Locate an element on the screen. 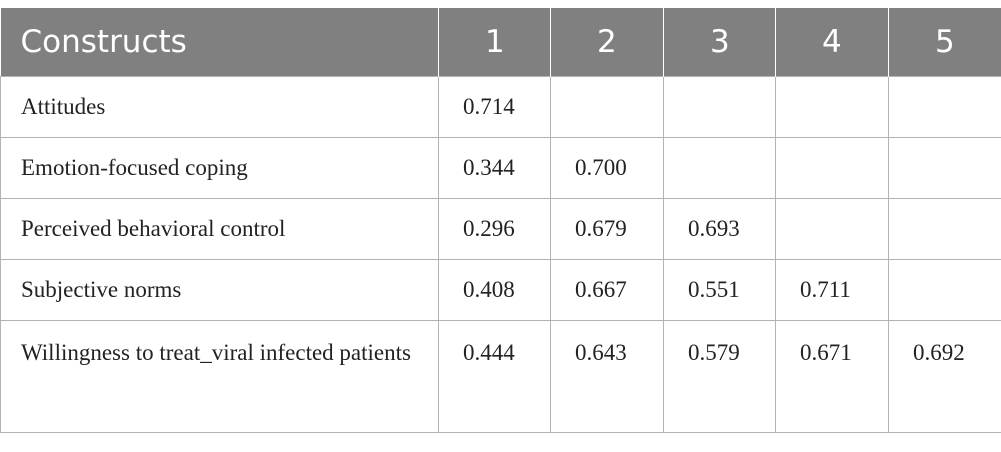  header-col-1: 1 is located at coordinates (494, 42).